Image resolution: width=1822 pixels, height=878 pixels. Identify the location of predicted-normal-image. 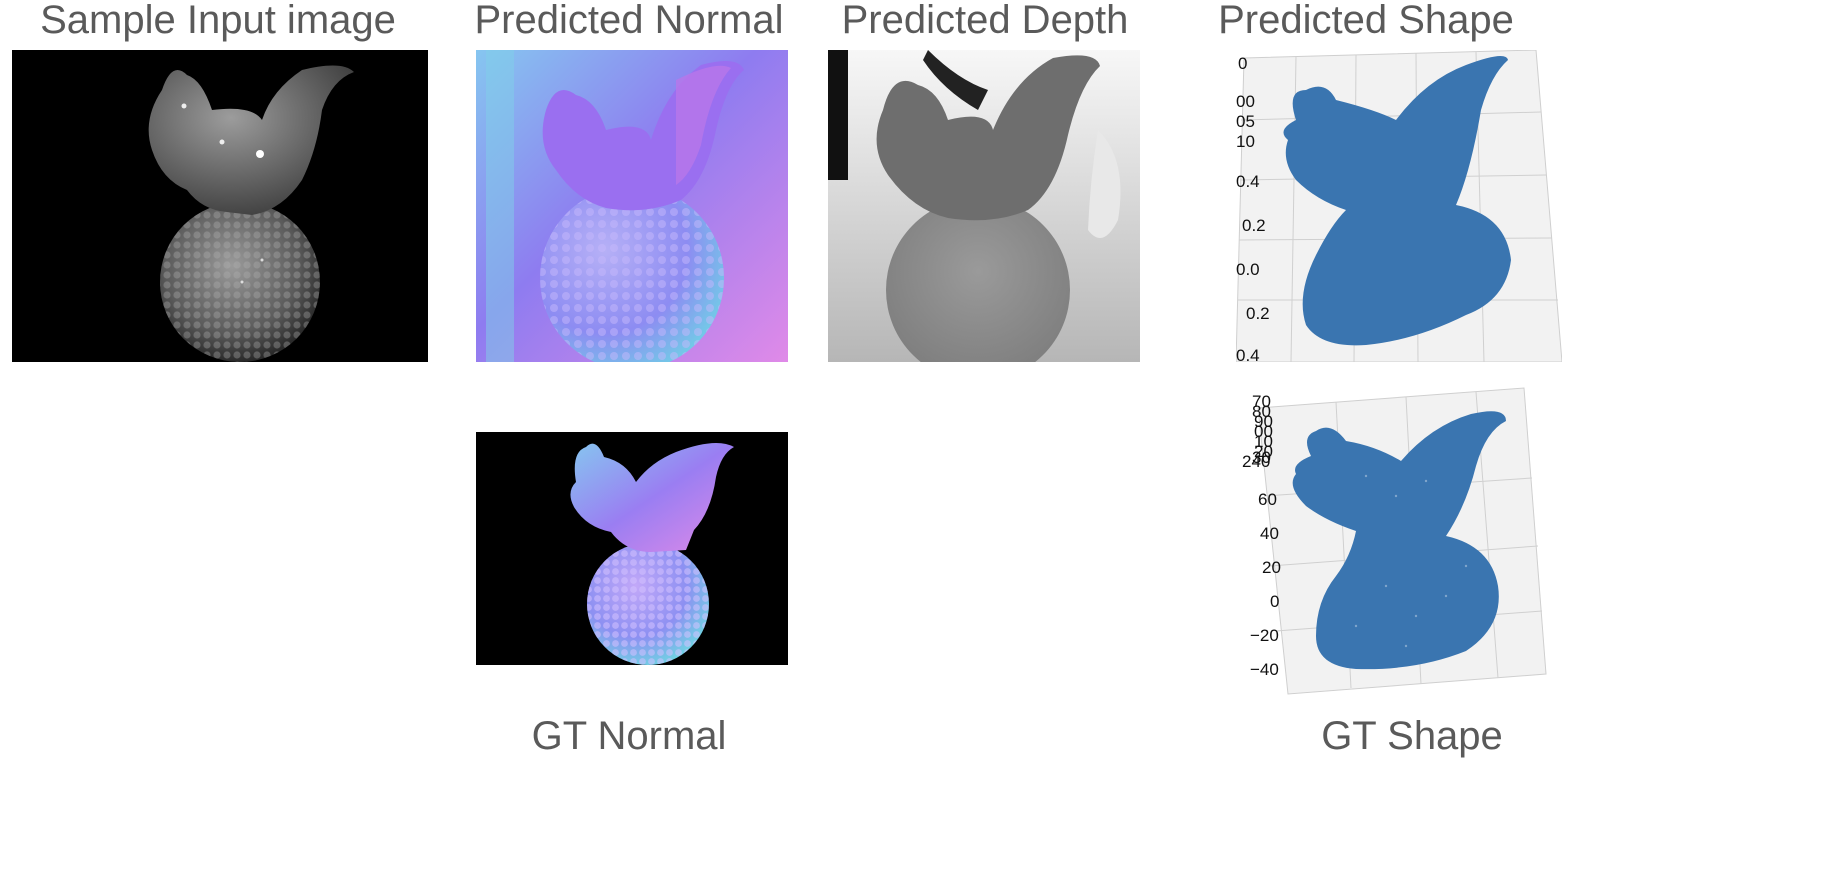
(632, 206).